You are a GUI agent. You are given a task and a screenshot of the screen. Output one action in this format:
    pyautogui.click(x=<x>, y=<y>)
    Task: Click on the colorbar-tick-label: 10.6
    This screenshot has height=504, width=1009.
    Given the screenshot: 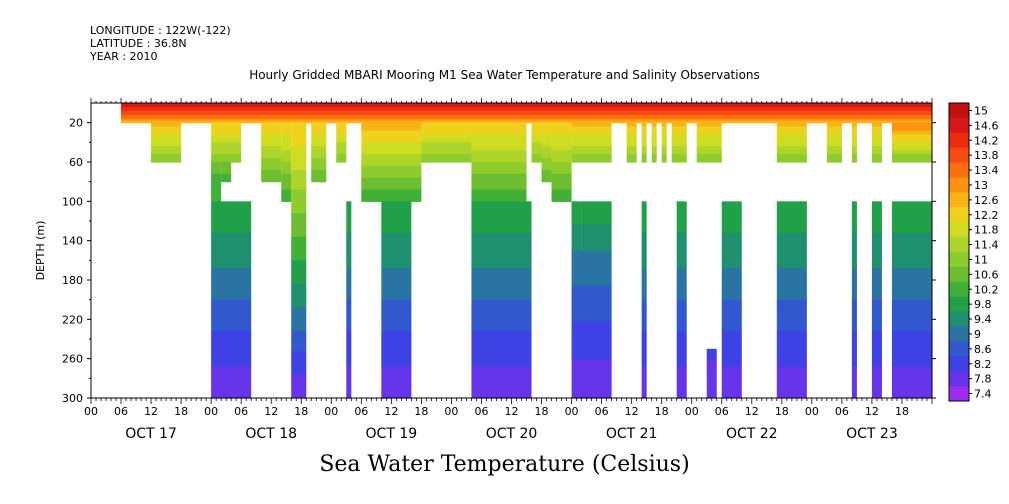 What is the action you would take?
    pyautogui.click(x=986, y=274)
    